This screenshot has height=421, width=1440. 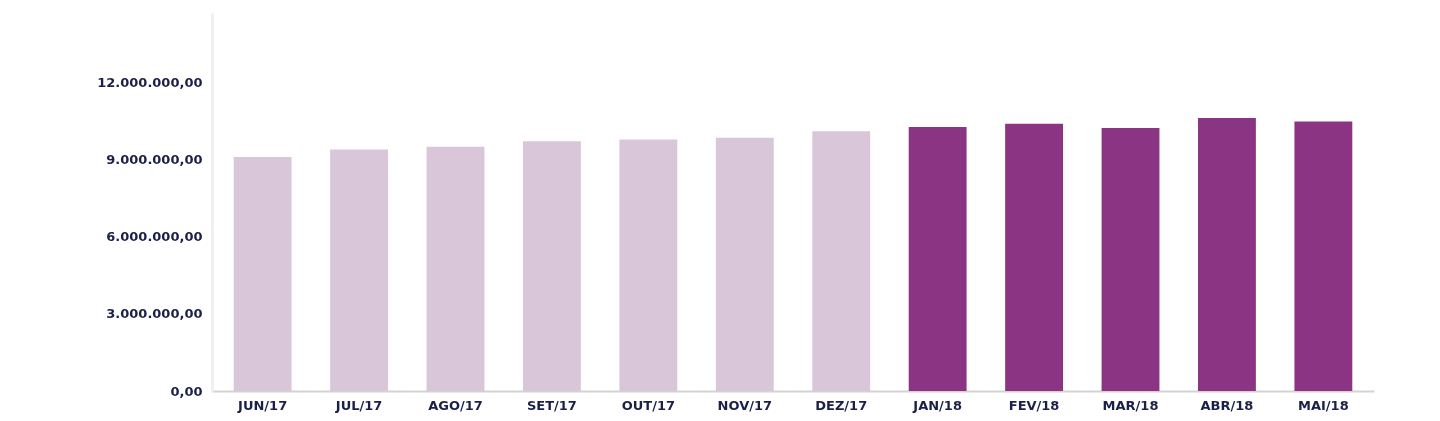 What do you see at coordinates (154, 237) in the screenshot?
I see `y-tick-label: 6.000.000,00` at bounding box center [154, 237].